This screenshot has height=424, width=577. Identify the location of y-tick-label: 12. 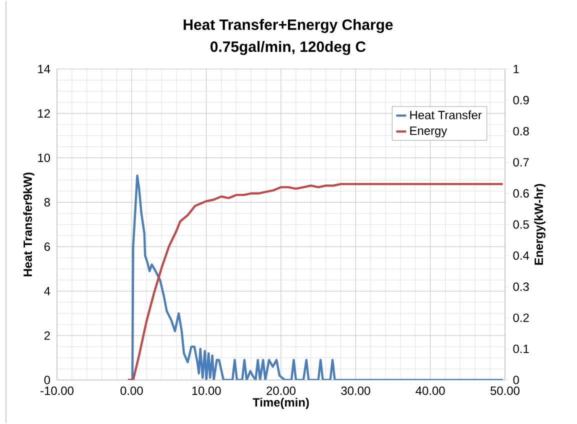
(44, 113).